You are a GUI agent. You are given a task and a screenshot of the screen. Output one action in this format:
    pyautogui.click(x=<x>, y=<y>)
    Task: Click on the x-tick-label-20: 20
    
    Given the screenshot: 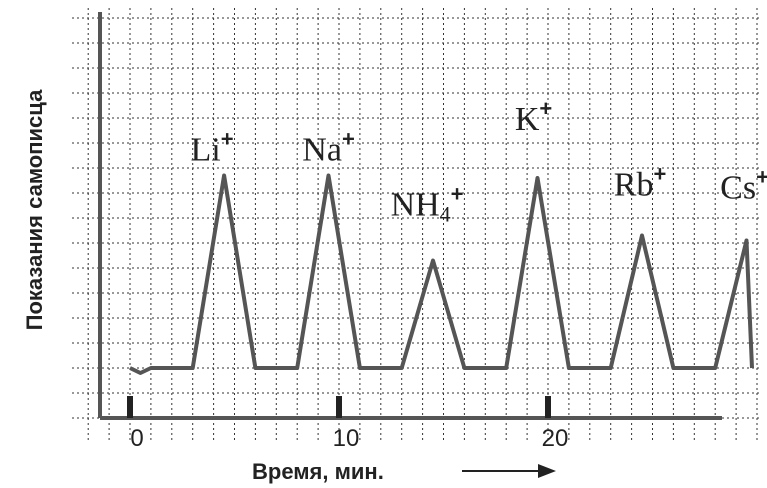 What is the action you would take?
    pyautogui.click(x=555, y=438)
    